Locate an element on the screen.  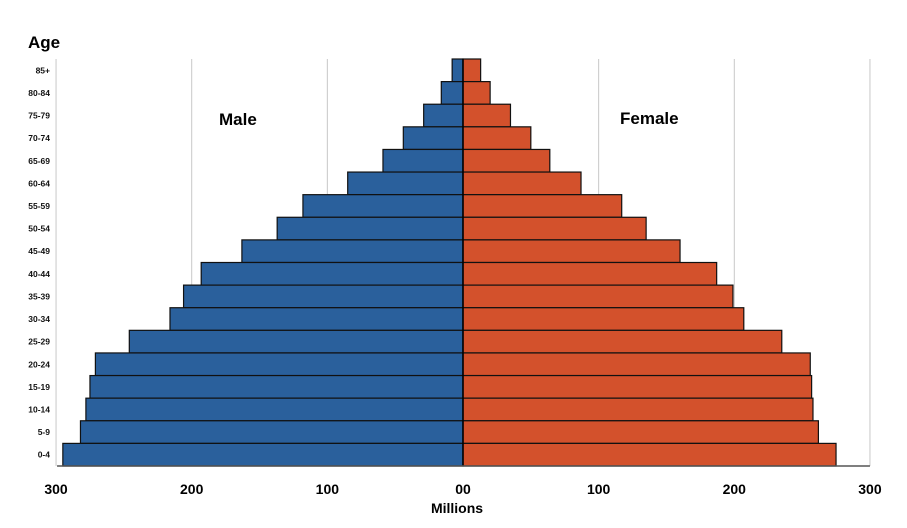
age-tick-label: 45-49 is located at coordinates (39, 251).